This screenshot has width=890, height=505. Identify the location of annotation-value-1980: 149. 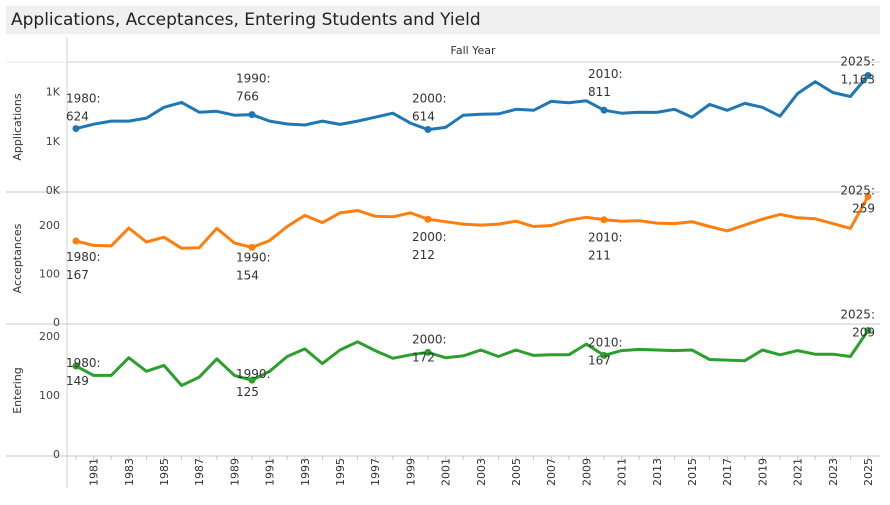
(77, 381).